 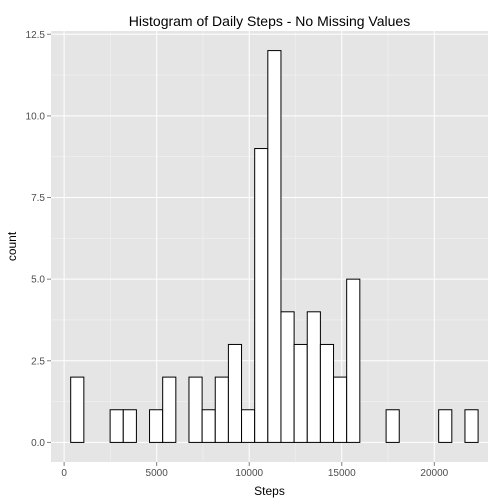 What do you see at coordinates (64, 473) in the screenshot?
I see `x-tick-label: 0` at bounding box center [64, 473].